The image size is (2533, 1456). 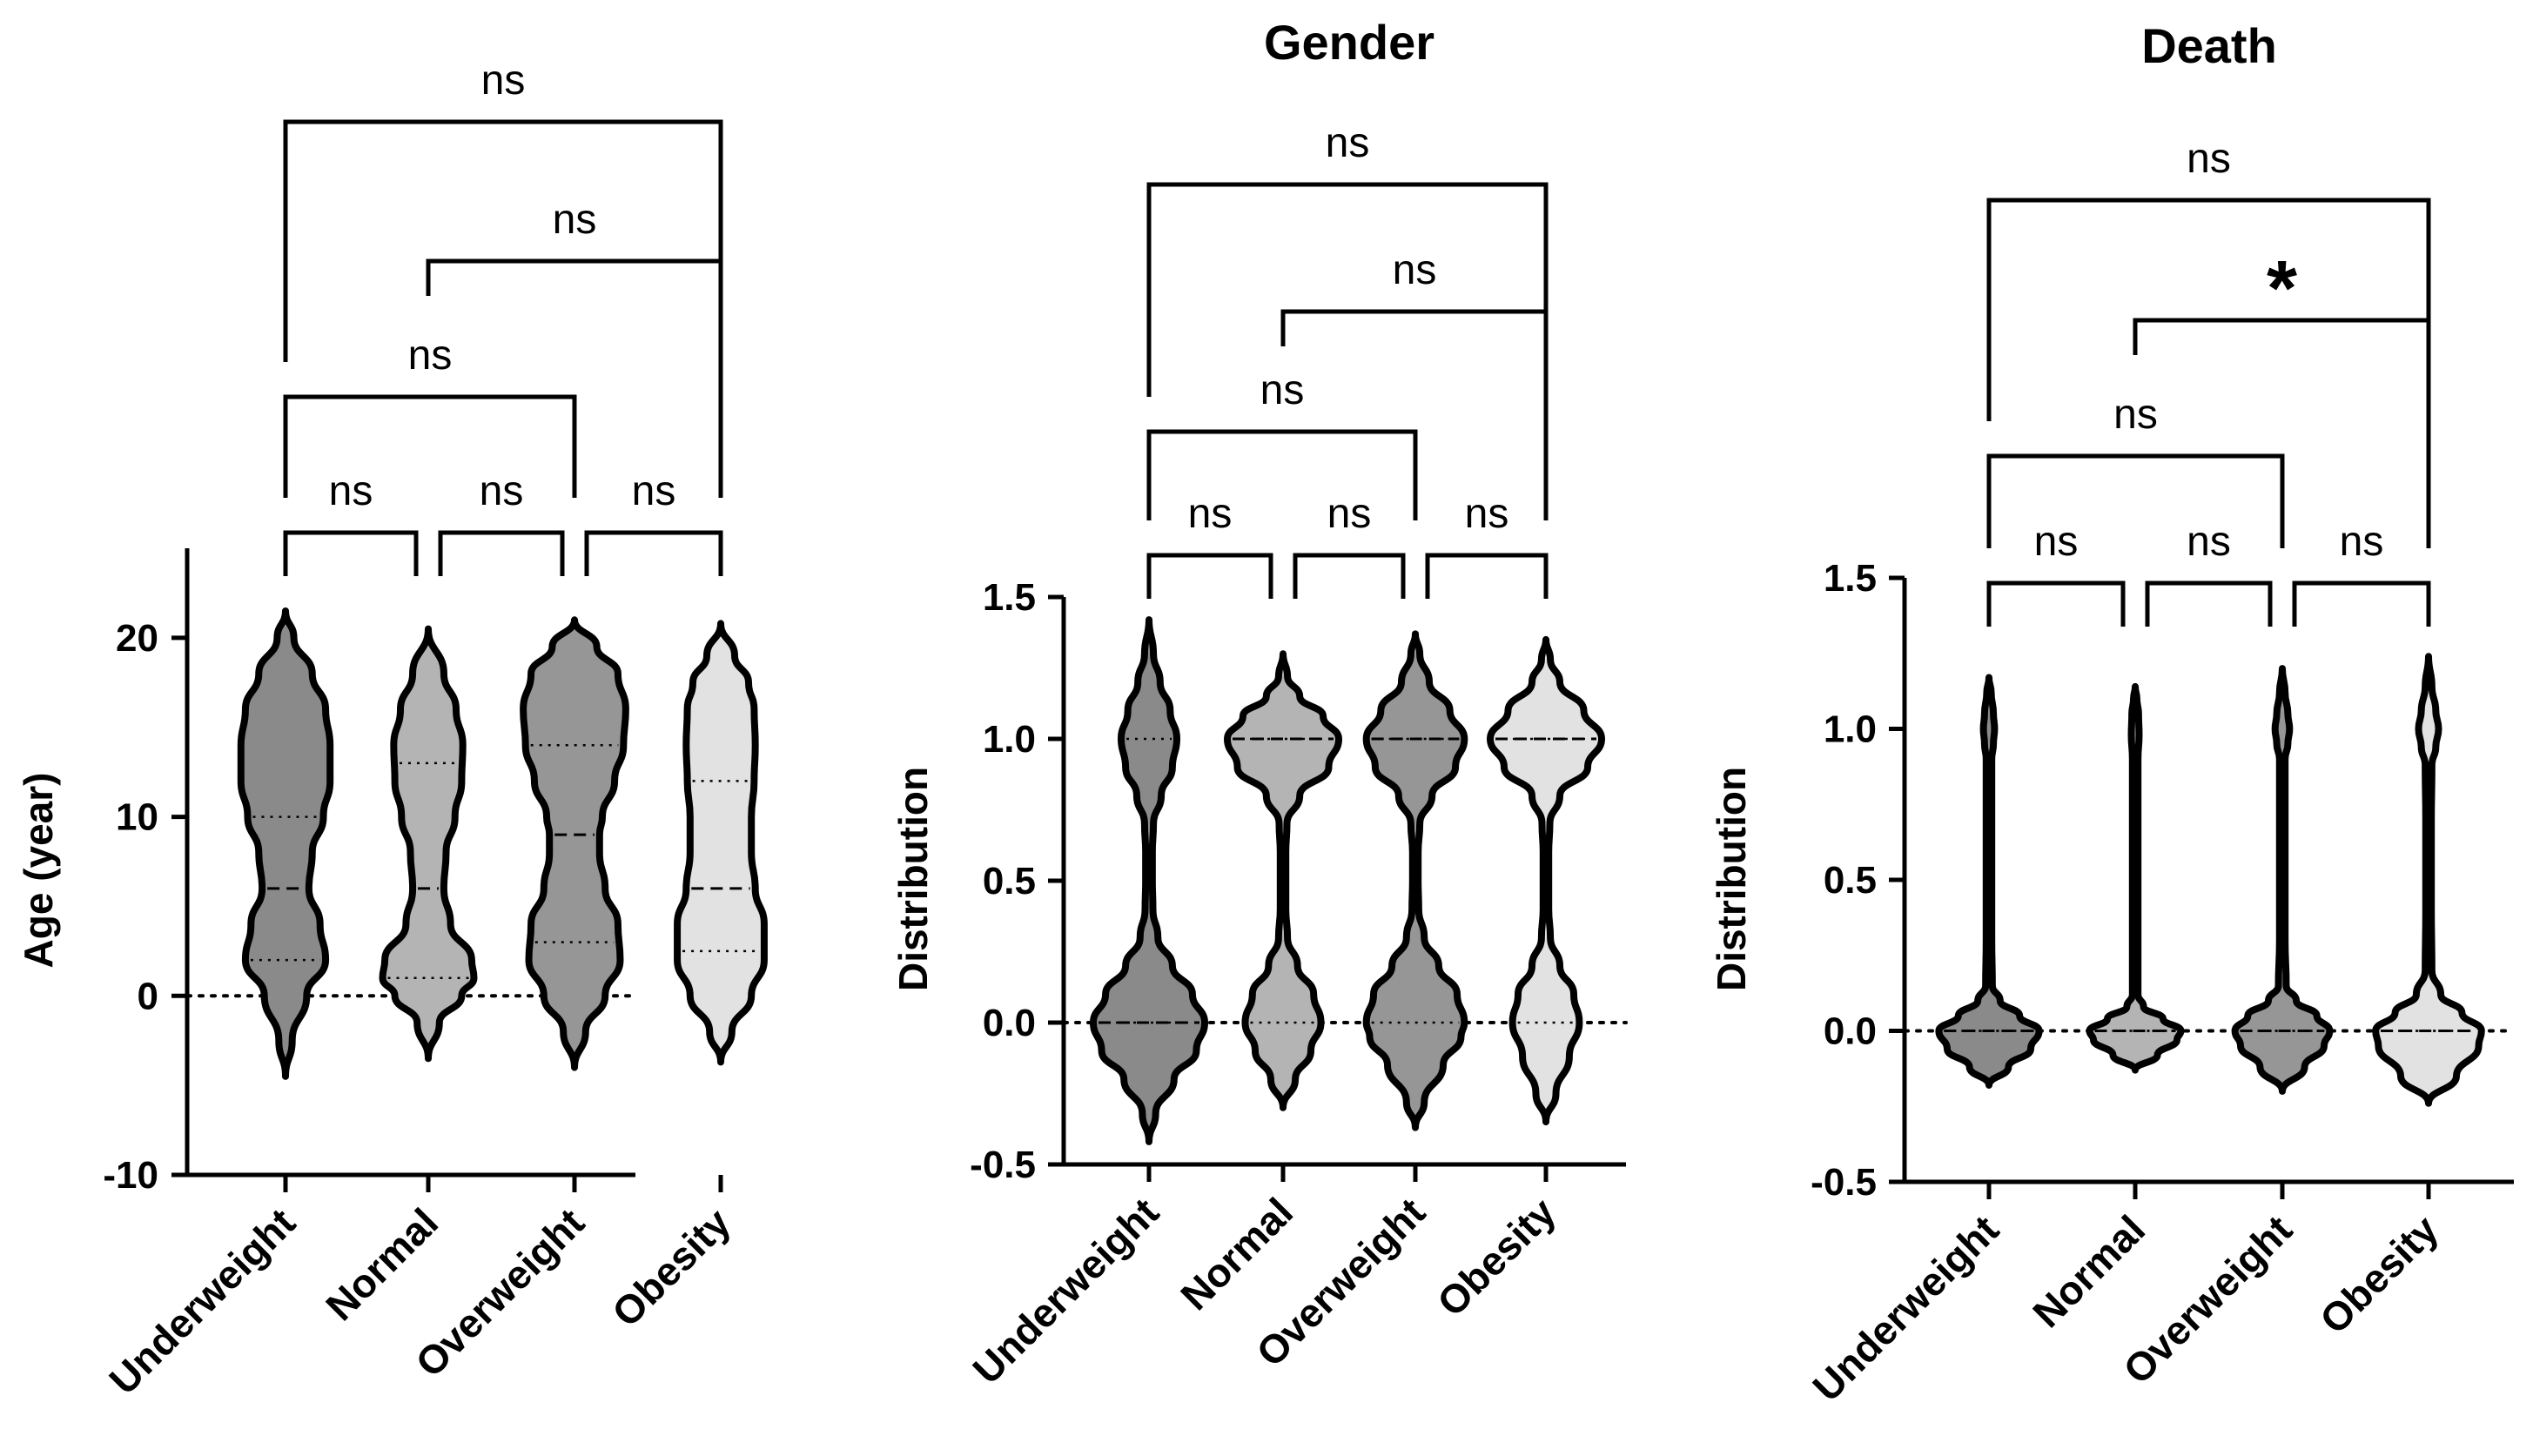 I want to click on y-axis-label: Age (year), so click(x=38, y=871).